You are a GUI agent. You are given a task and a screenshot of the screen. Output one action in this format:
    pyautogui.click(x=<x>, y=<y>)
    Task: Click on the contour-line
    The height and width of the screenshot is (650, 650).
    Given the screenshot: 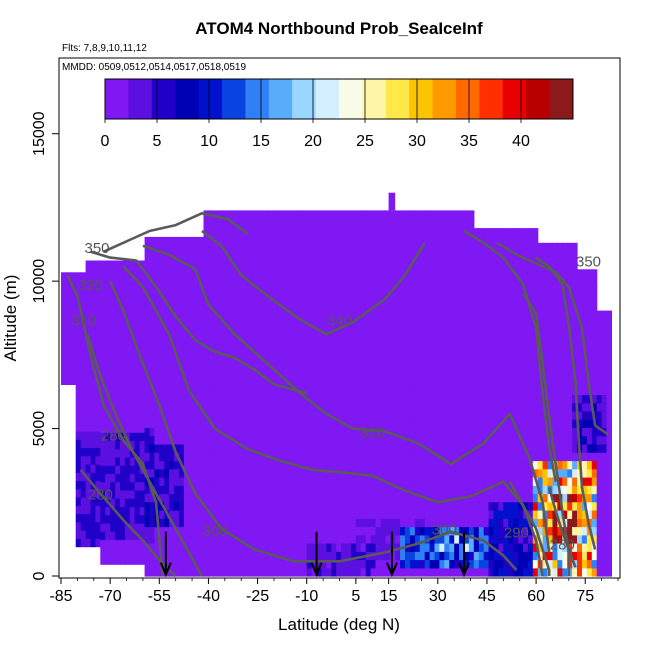 What is the action you would take?
    pyautogui.click(x=128, y=523)
    